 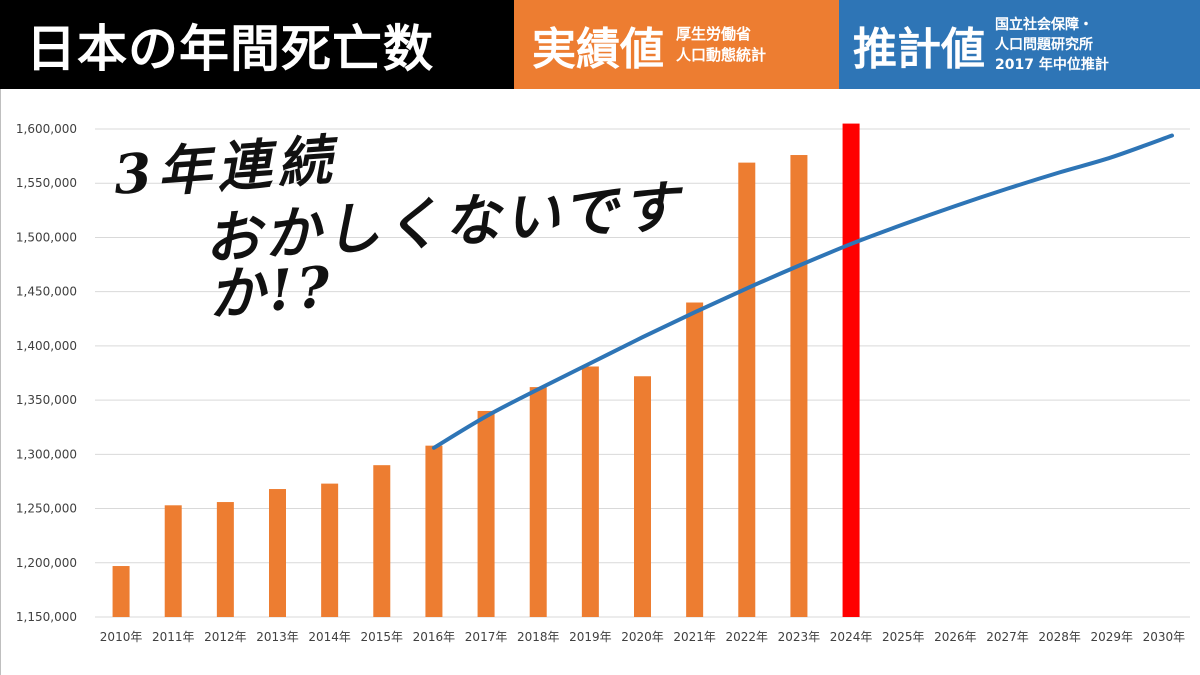 I want to click on page-title: 日本の年間死亡数, so click(x=230, y=48).